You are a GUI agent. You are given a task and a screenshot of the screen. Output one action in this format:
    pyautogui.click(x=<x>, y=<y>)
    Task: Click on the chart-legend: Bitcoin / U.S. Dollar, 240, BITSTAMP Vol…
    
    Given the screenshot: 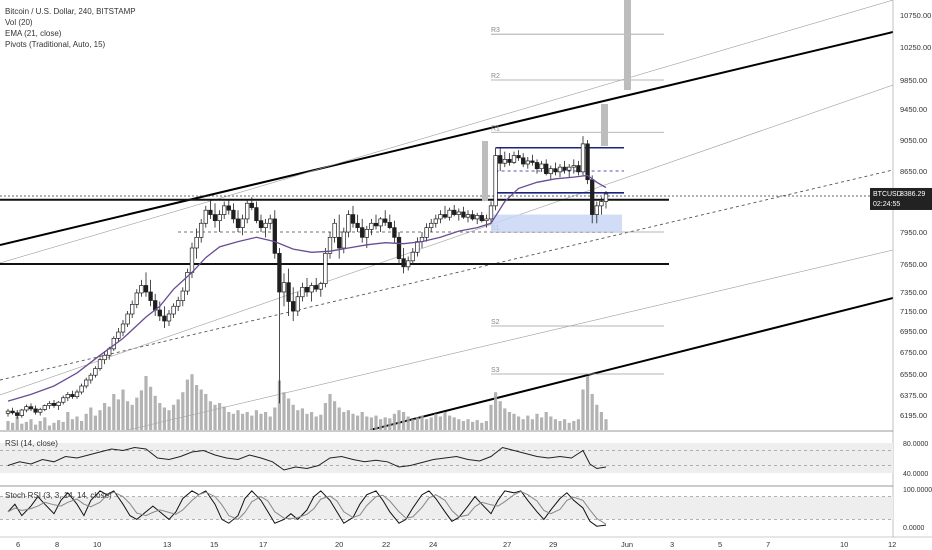 What is the action you would take?
    pyautogui.click(x=70, y=28)
    